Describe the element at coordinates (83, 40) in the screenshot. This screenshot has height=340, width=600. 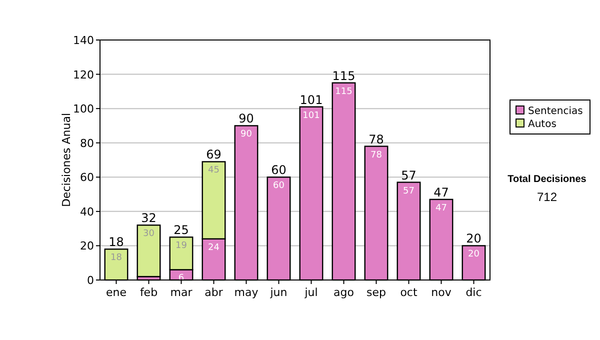
I see `y-tick-label: 140` at that location.